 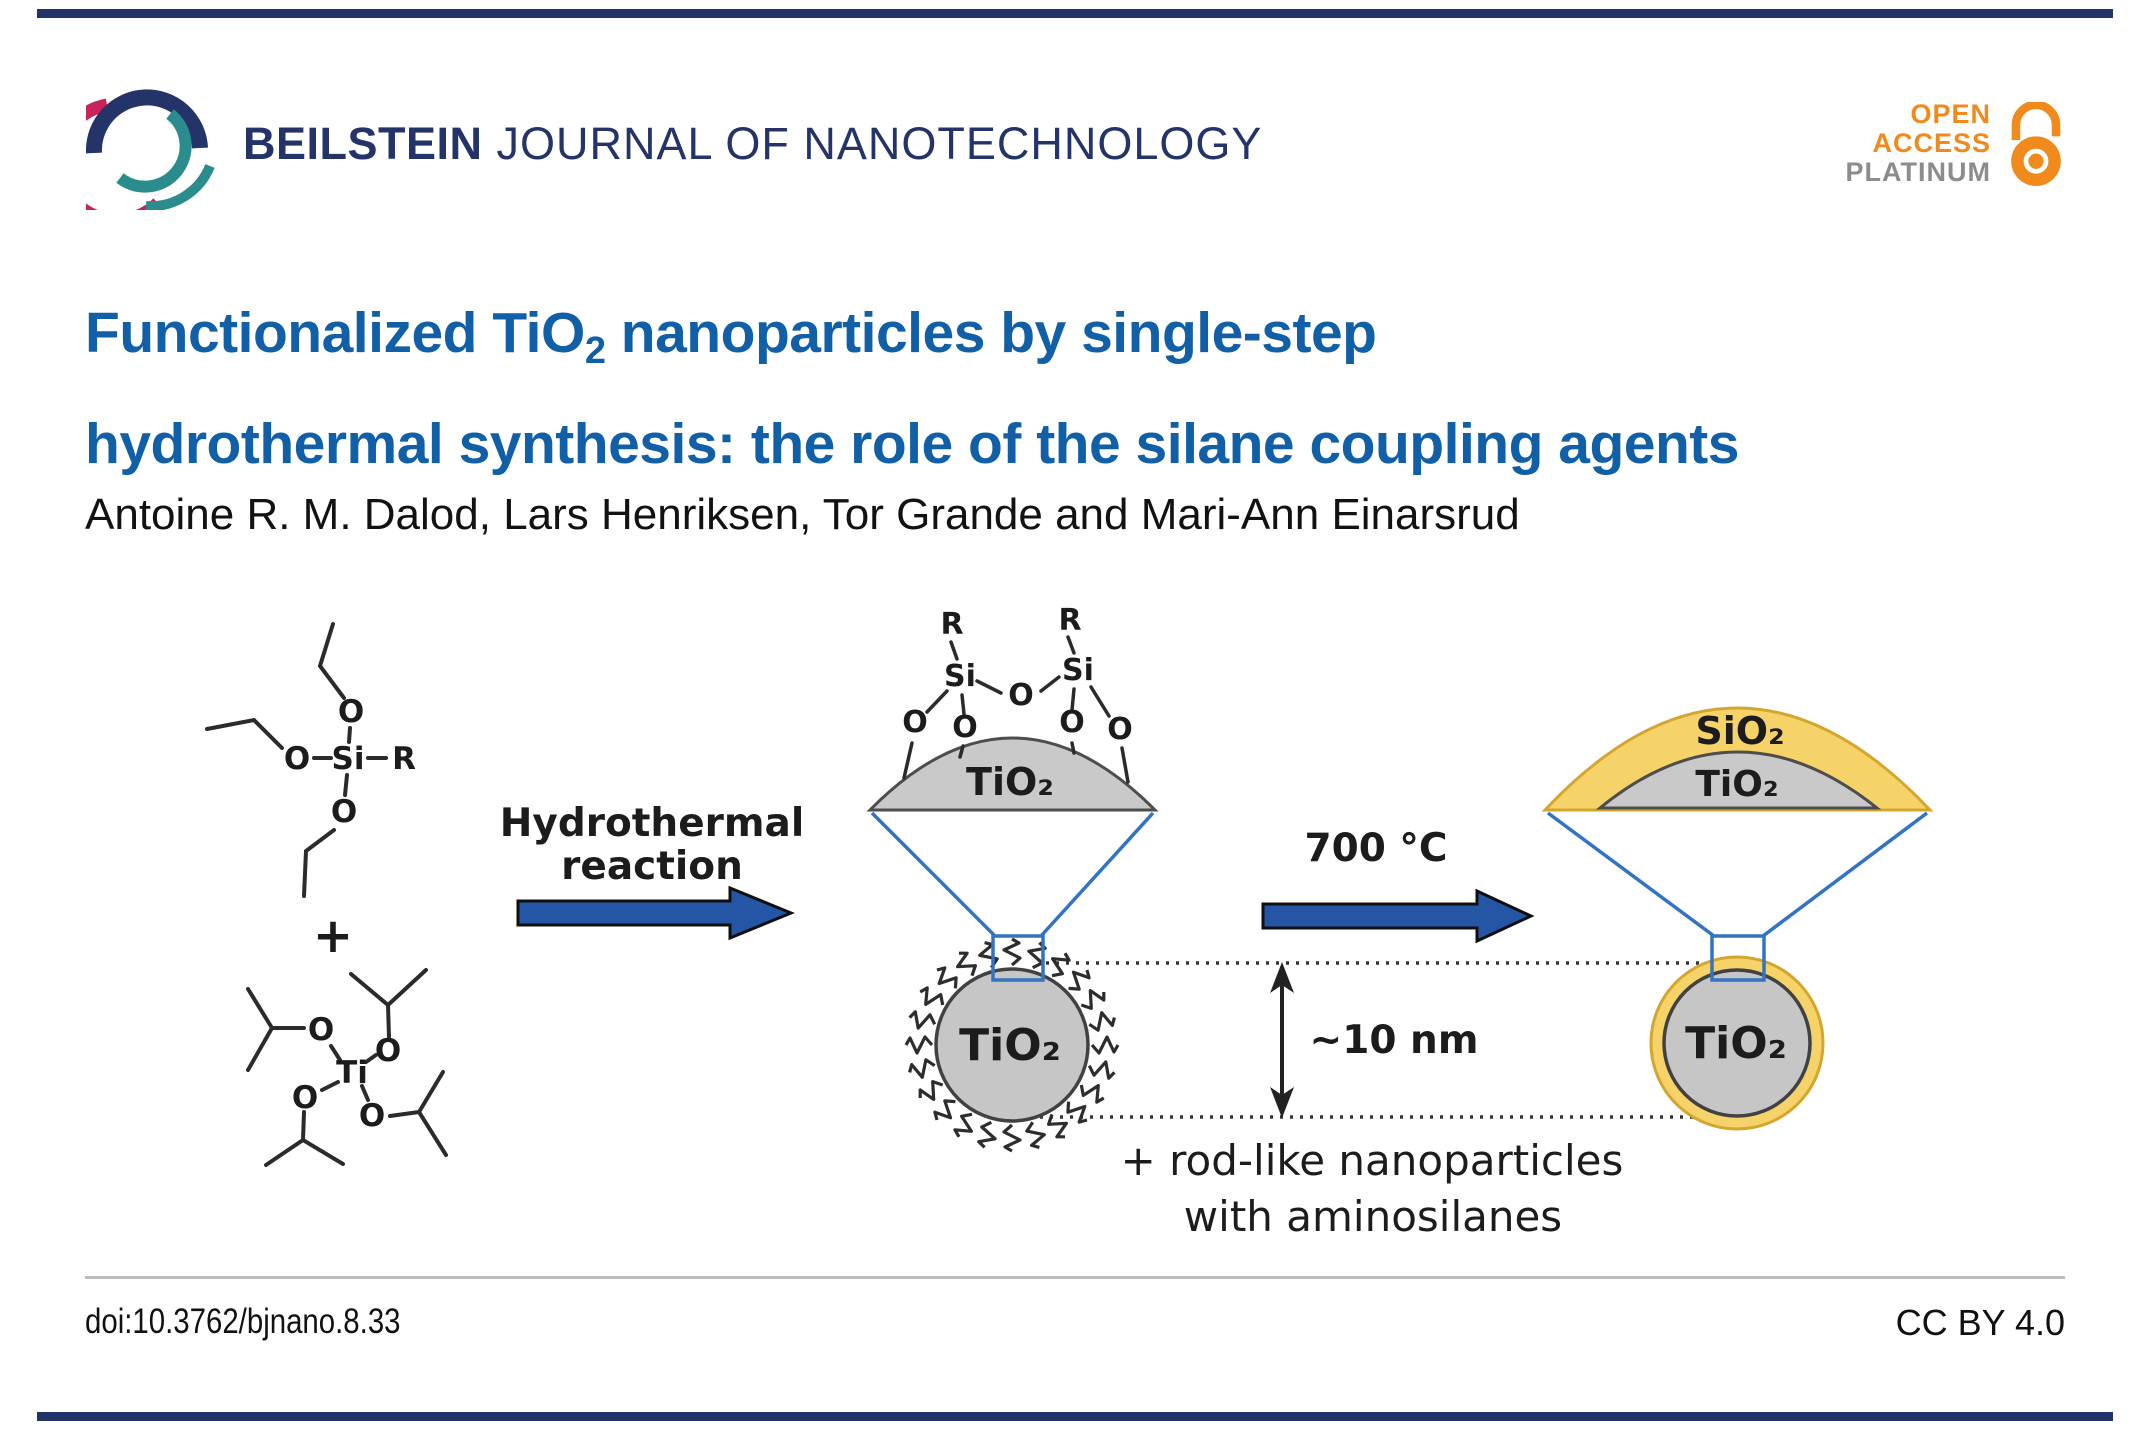 I want to click on nanoparticle-tio2-label: TiO₂, so click(x=1010, y=1045).